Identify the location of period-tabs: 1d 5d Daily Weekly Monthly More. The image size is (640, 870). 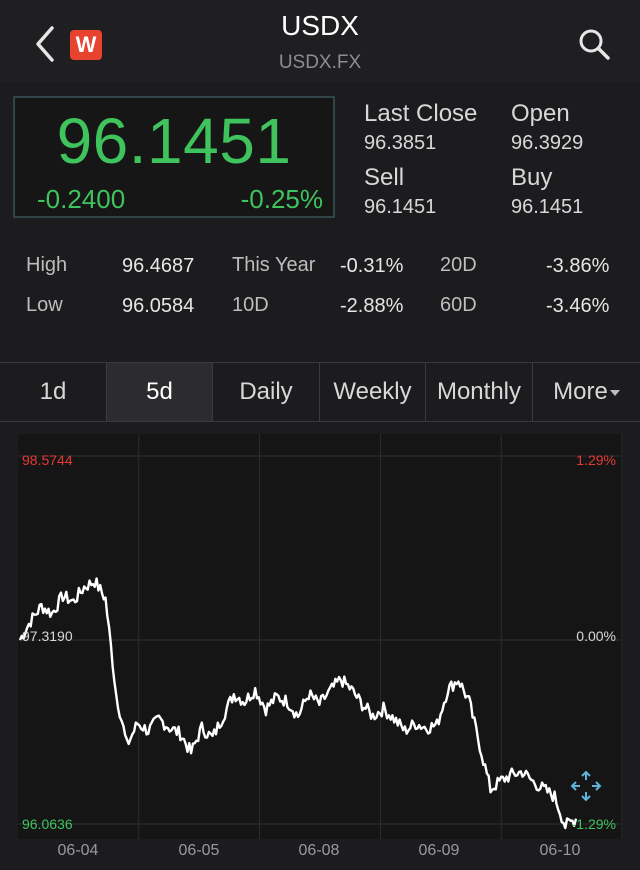
(320, 392).